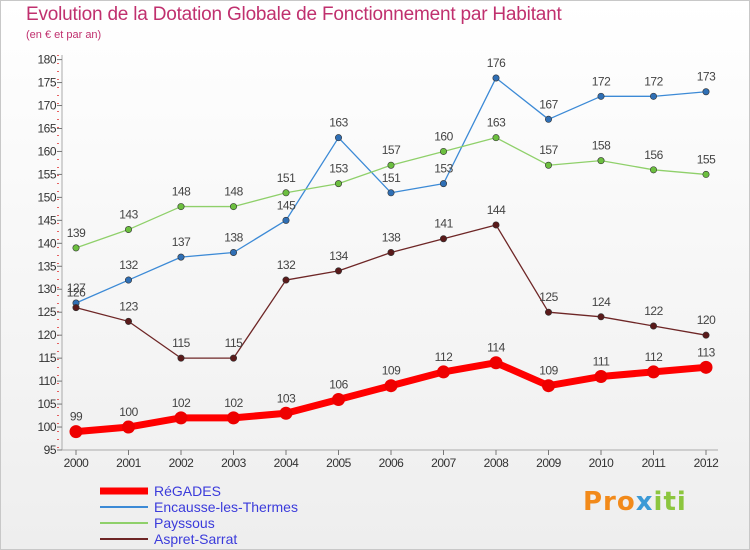  Describe the element at coordinates (707, 463) in the screenshot. I see `x-tick-label: 2012` at that location.